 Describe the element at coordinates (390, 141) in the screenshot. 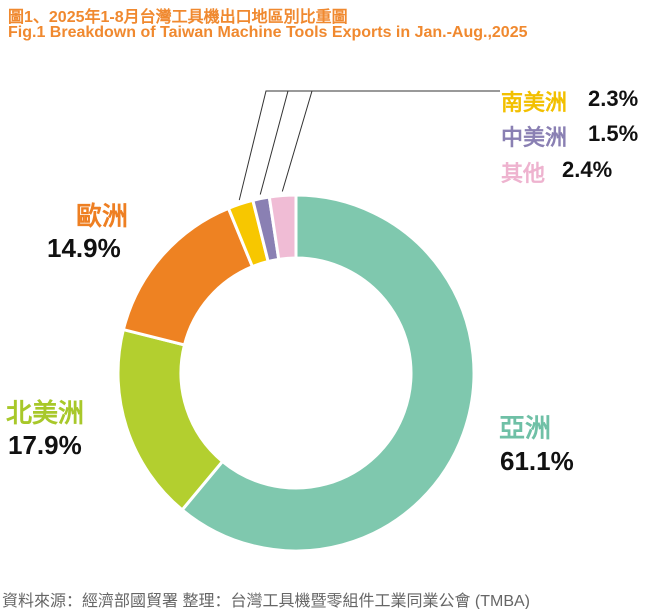

I see `leader-line-others` at that location.